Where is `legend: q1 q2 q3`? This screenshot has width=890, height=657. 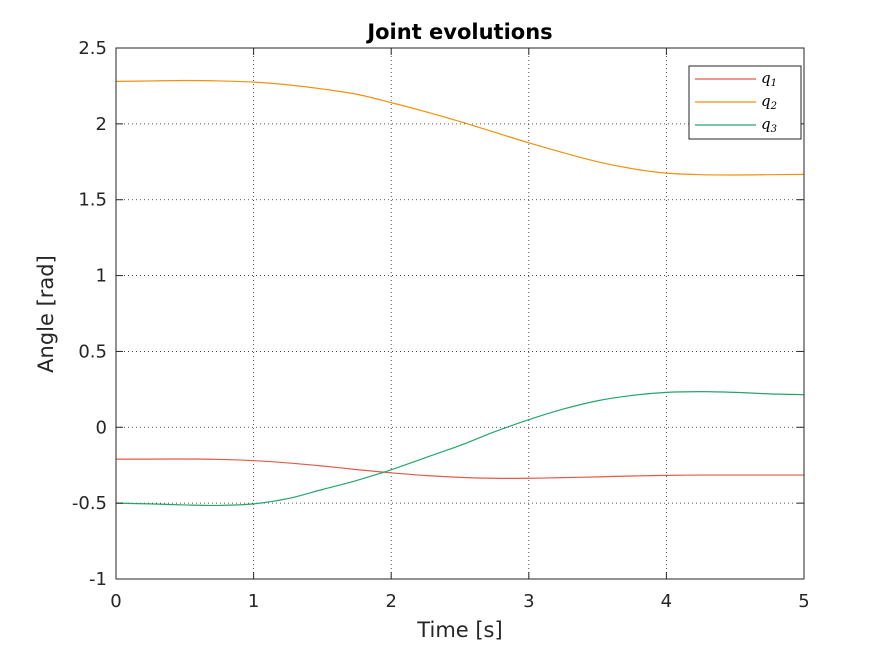
legend: q1 q2 q3 is located at coordinates (745, 102).